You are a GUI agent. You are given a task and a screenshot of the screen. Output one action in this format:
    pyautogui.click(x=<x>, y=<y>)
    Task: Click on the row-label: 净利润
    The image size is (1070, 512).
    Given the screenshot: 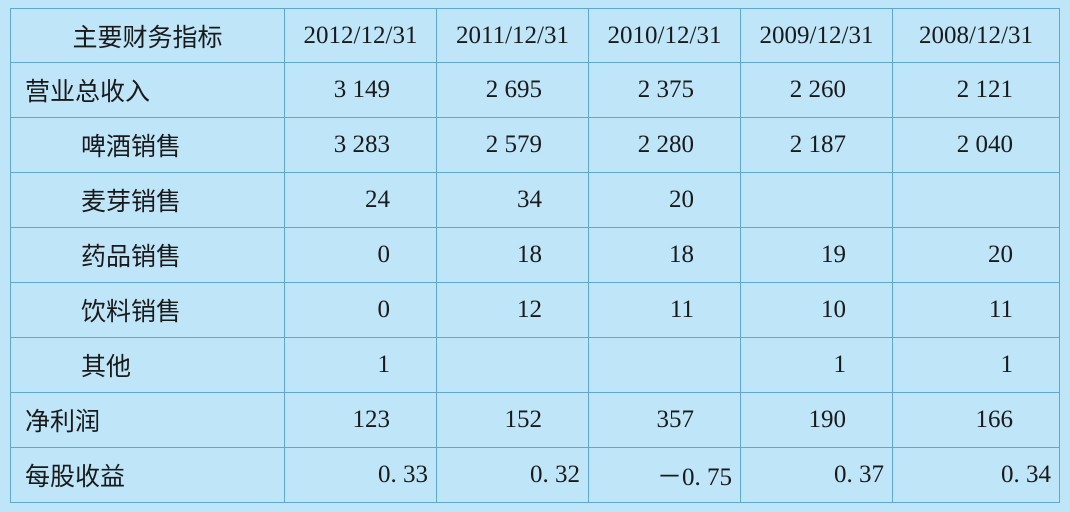 What is the action you would take?
    pyautogui.click(x=147, y=420)
    